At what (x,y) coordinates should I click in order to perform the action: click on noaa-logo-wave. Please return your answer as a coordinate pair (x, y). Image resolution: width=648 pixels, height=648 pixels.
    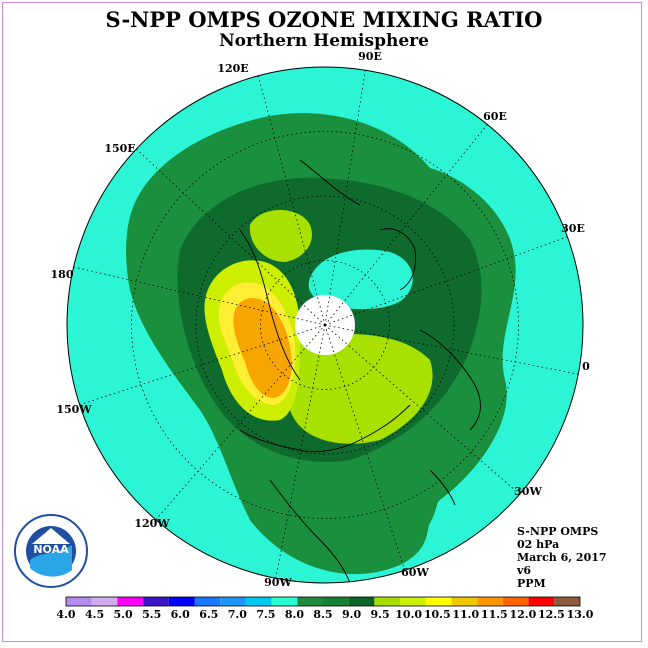
    Looking at the image, I should click on (51, 561).